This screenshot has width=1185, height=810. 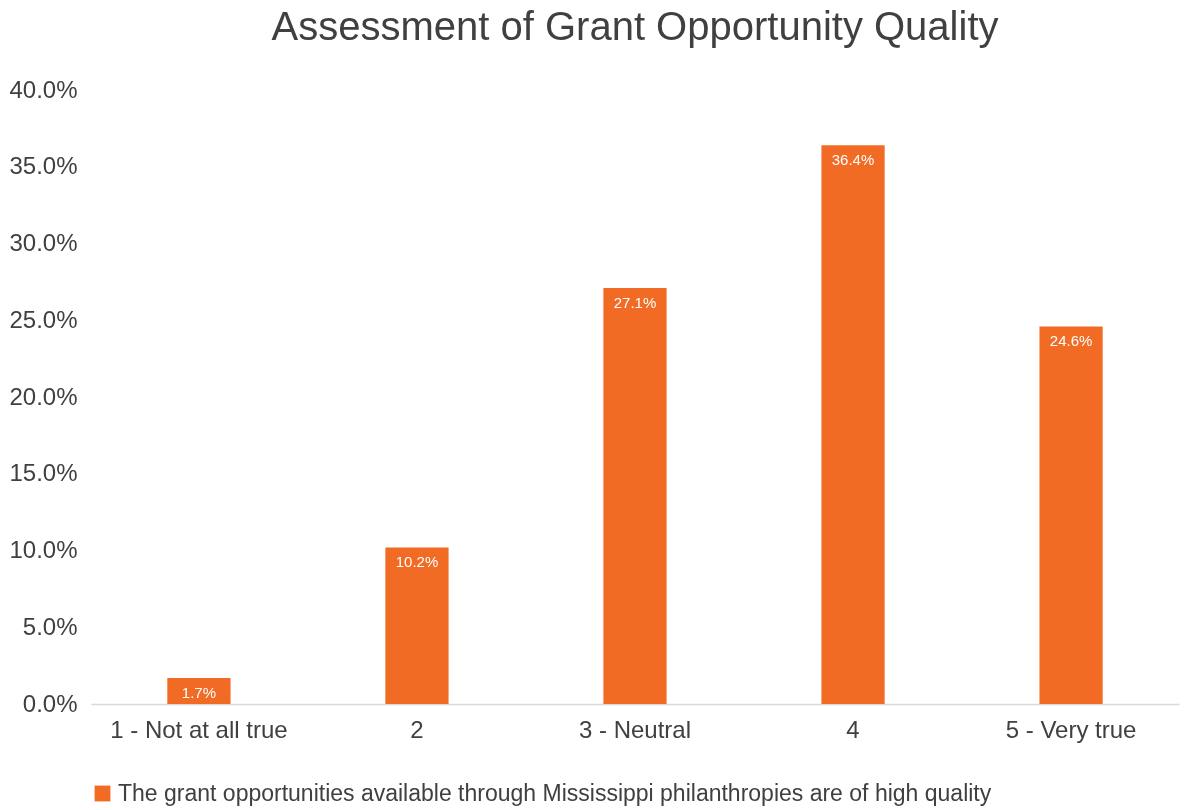 I want to click on y-tick-label: 15.0%, so click(x=43, y=473).